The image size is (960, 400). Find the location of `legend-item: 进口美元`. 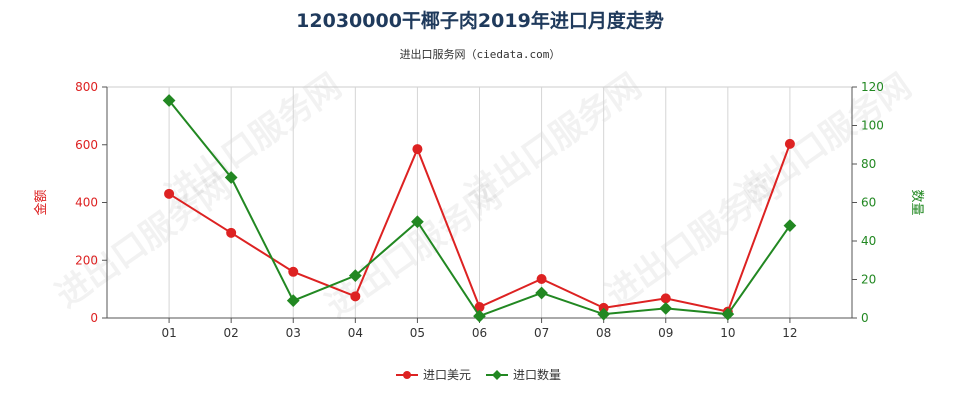

legend-item: 进口美元 is located at coordinates (433, 375).